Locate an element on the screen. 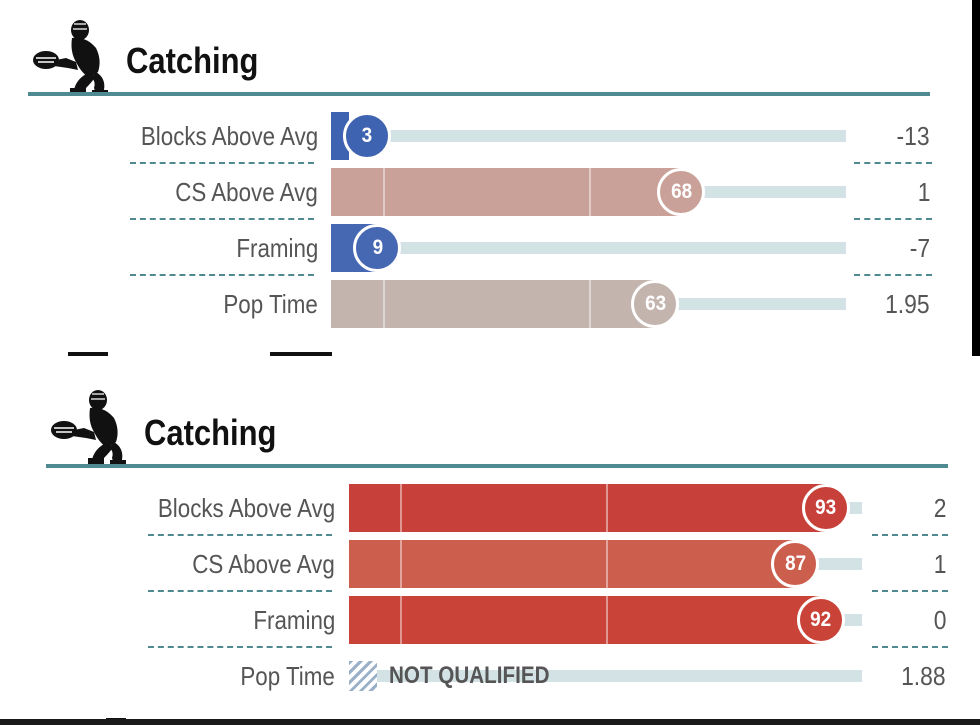  percentile-bubble: 3 is located at coordinates (367, 136).